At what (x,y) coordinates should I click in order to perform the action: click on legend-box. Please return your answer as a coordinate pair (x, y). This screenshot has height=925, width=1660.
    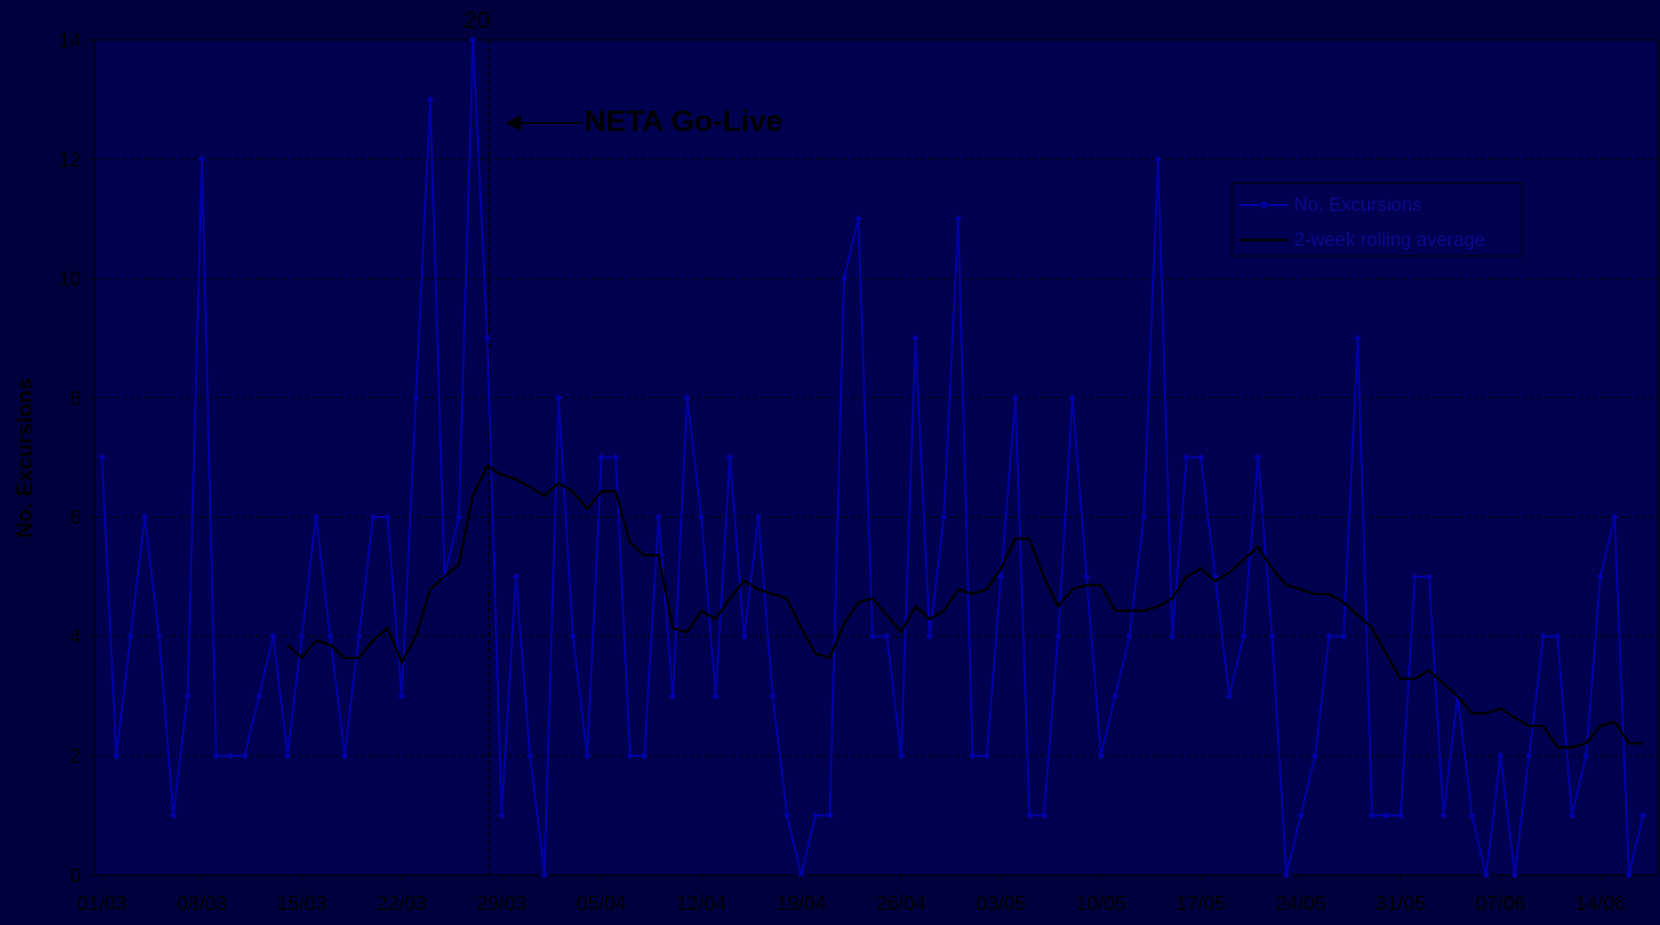
    Looking at the image, I should click on (1377, 219).